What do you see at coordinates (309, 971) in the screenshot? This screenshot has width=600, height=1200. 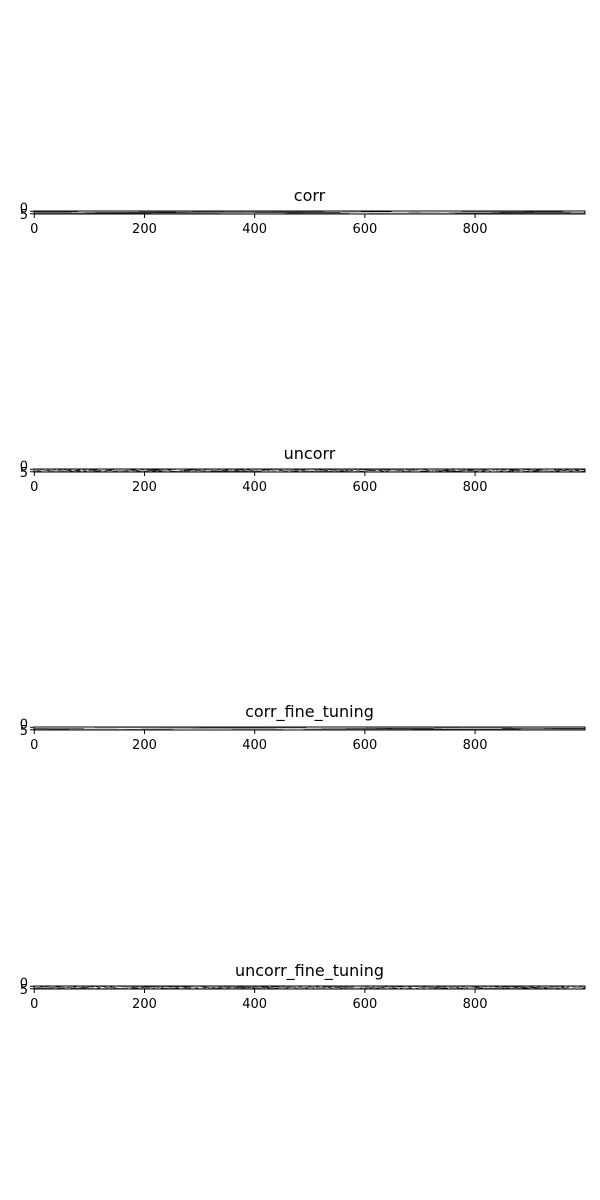 I see `chart-title: uncorr_fine_tuning` at bounding box center [309, 971].